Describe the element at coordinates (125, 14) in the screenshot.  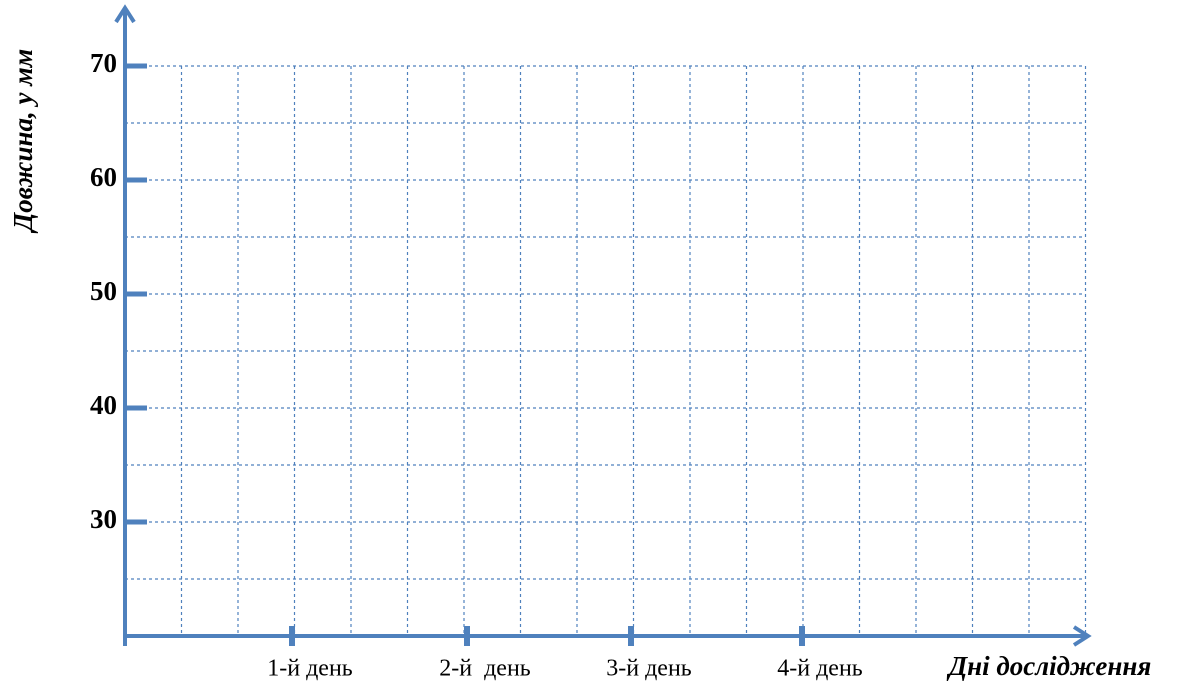
I see `y-axis-arrow` at that location.